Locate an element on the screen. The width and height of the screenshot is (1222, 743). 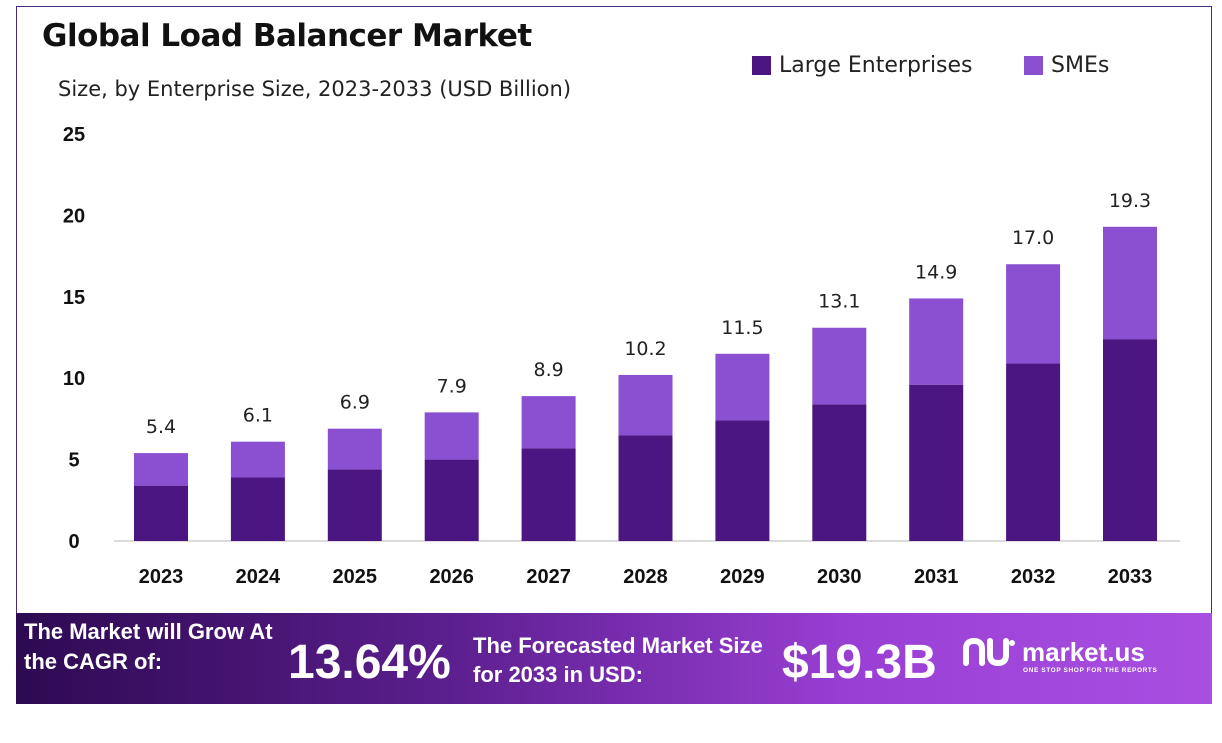
bar-smes-2032 is located at coordinates (1033, 314).